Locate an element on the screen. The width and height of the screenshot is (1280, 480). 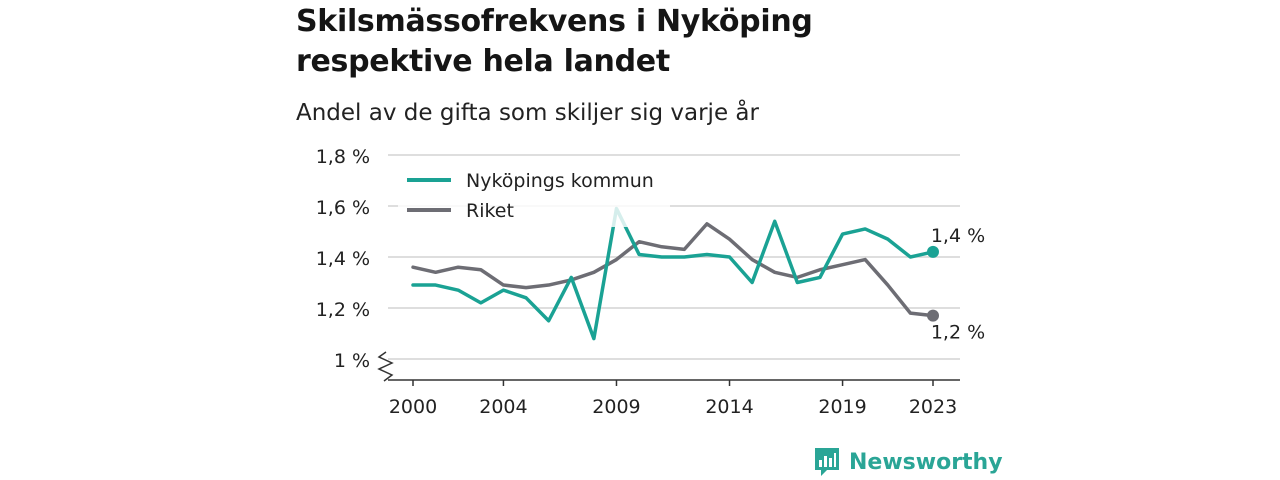
x-axis: 2000 2004 2009 2014 2019 2023 is located at coordinates (674, 398).